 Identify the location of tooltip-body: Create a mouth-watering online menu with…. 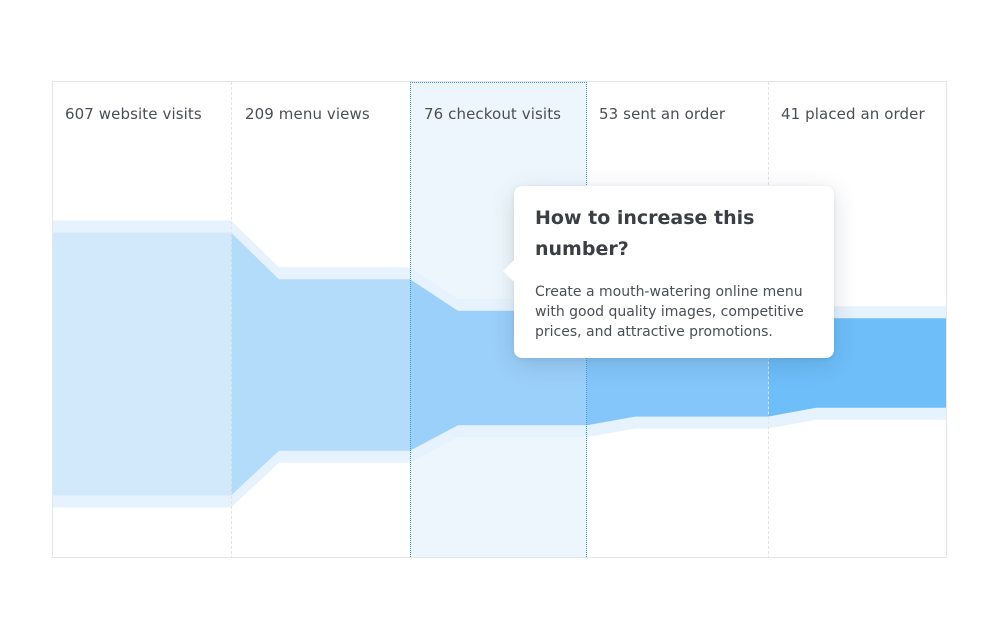
(669, 312).